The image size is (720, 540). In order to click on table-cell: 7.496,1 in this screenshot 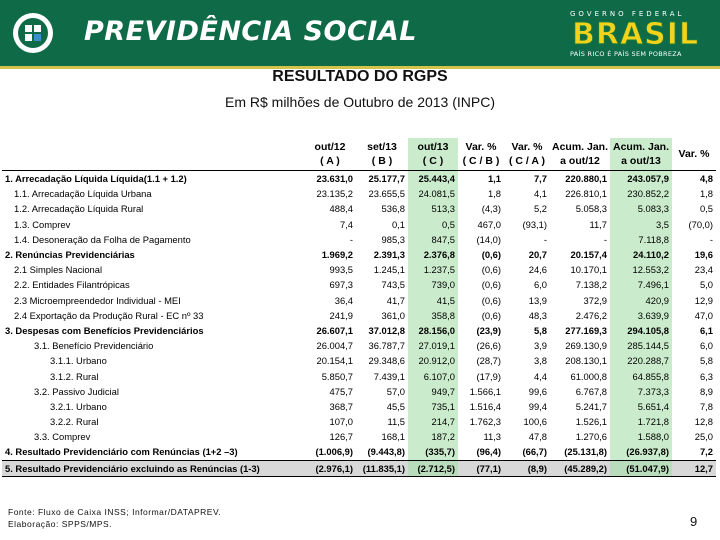, I will do `click(641, 285)`.